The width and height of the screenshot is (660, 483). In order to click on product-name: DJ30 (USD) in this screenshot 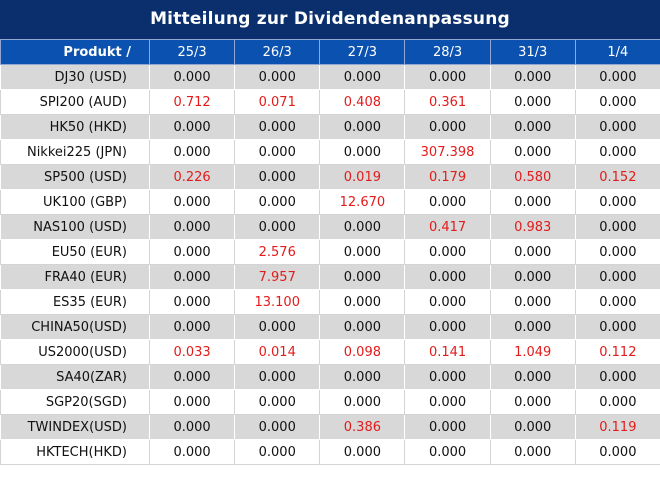, I will do `click(75, 77)`.